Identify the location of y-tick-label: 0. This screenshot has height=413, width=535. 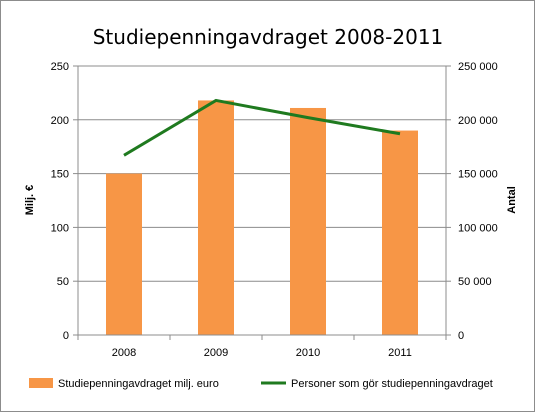
(66, 336).